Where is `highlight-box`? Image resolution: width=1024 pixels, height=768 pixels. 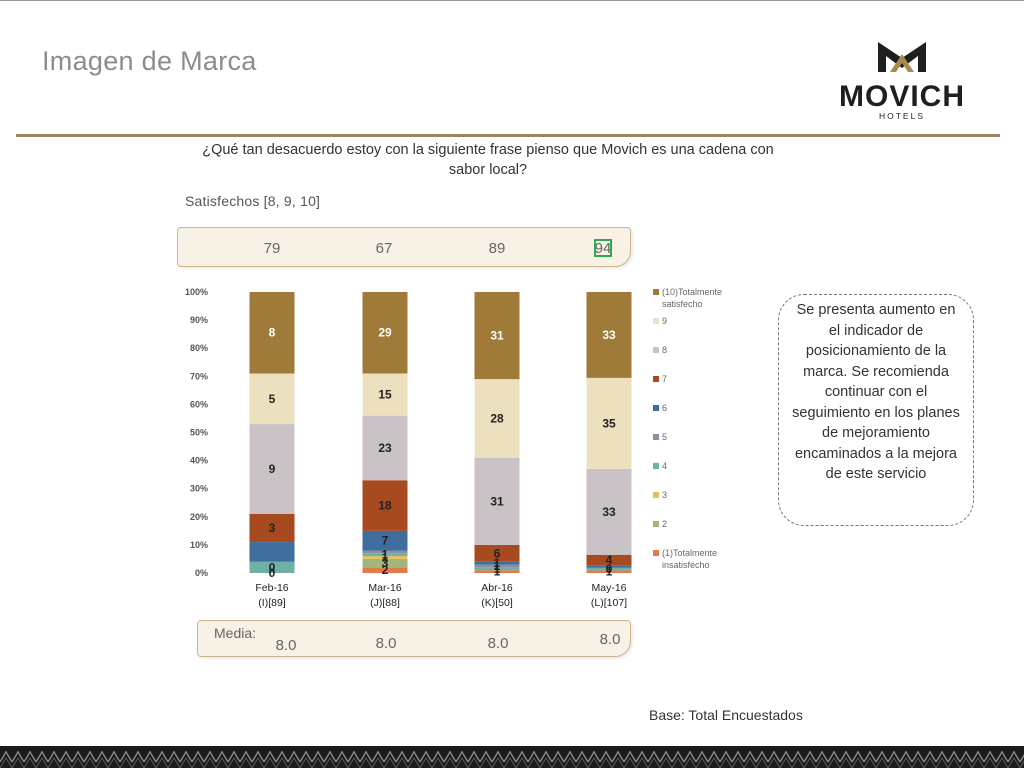
highlight-box is located at coordinates (603, 248).